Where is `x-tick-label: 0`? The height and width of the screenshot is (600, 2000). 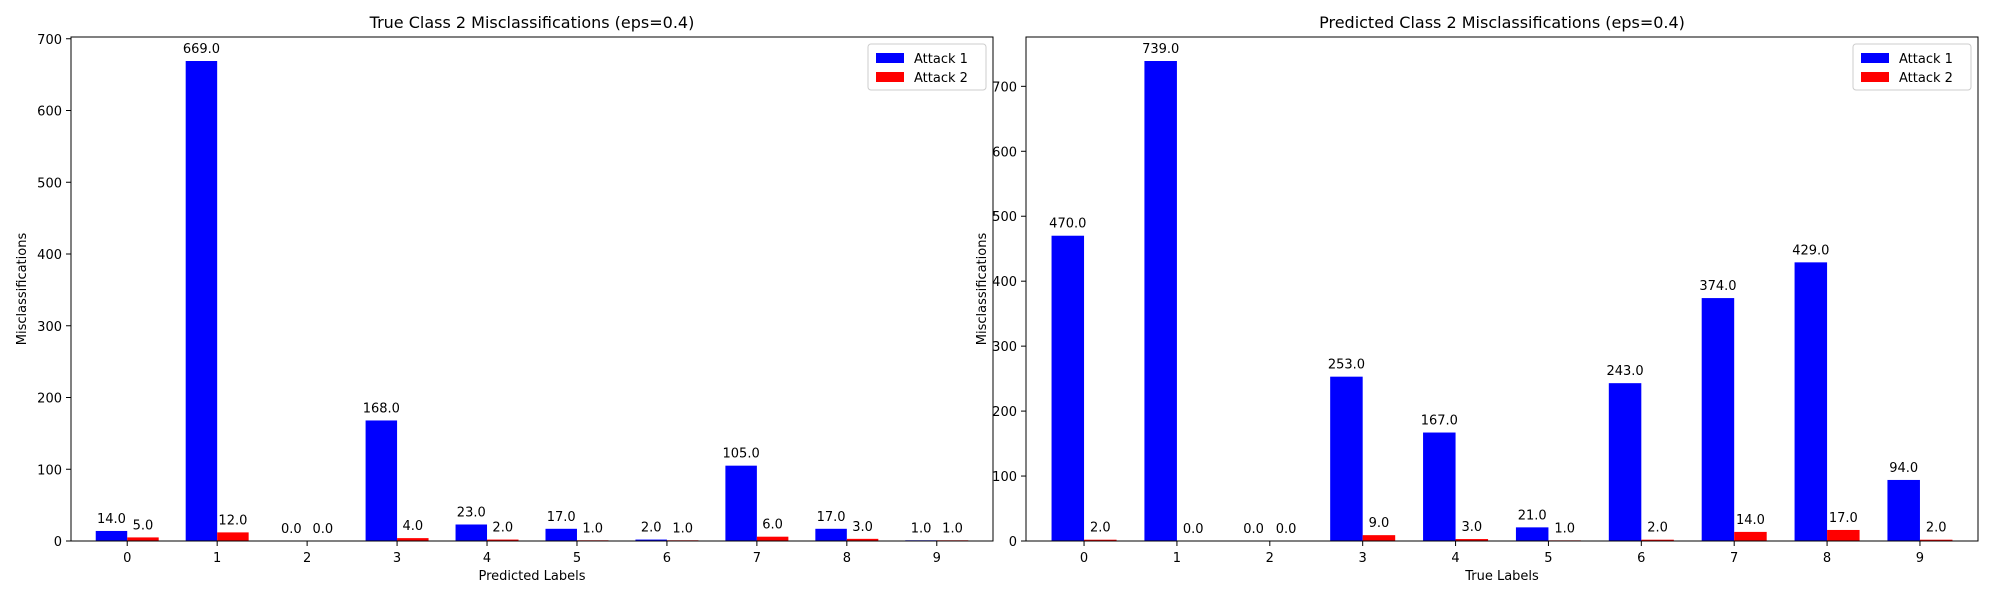 x-tick-label: 0 is located at coordinates (127, 558).